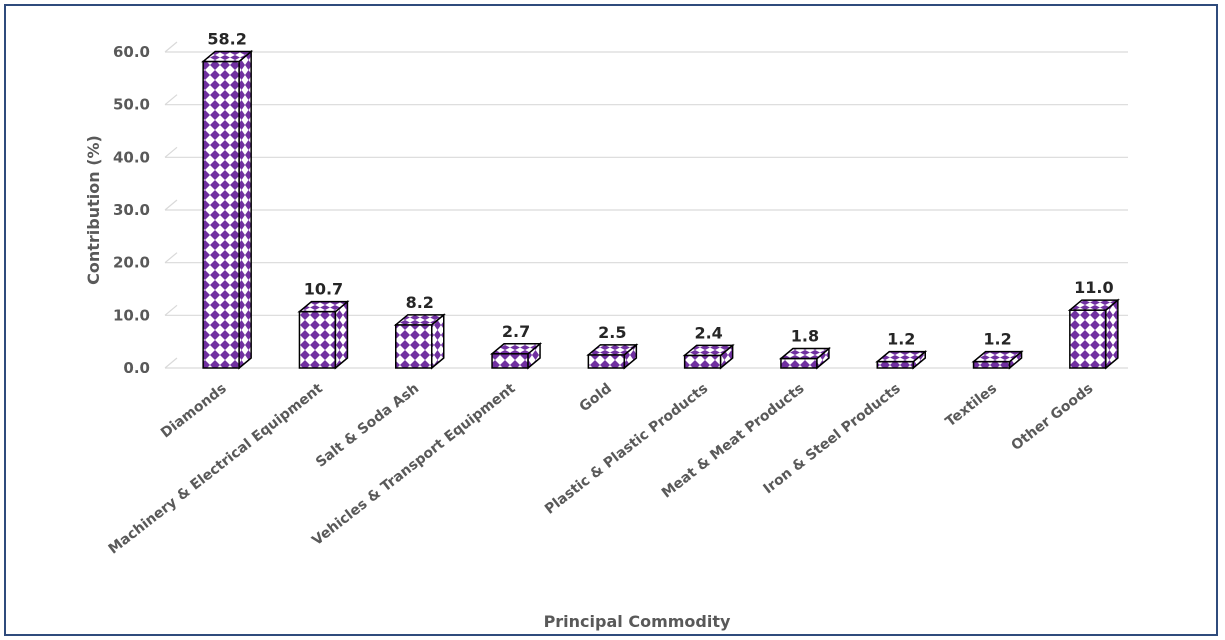  What do you see at coordinates (131, 105) in the screenshot?
I see `y-tick-label: 50.0` at bounding box center [131, 105].